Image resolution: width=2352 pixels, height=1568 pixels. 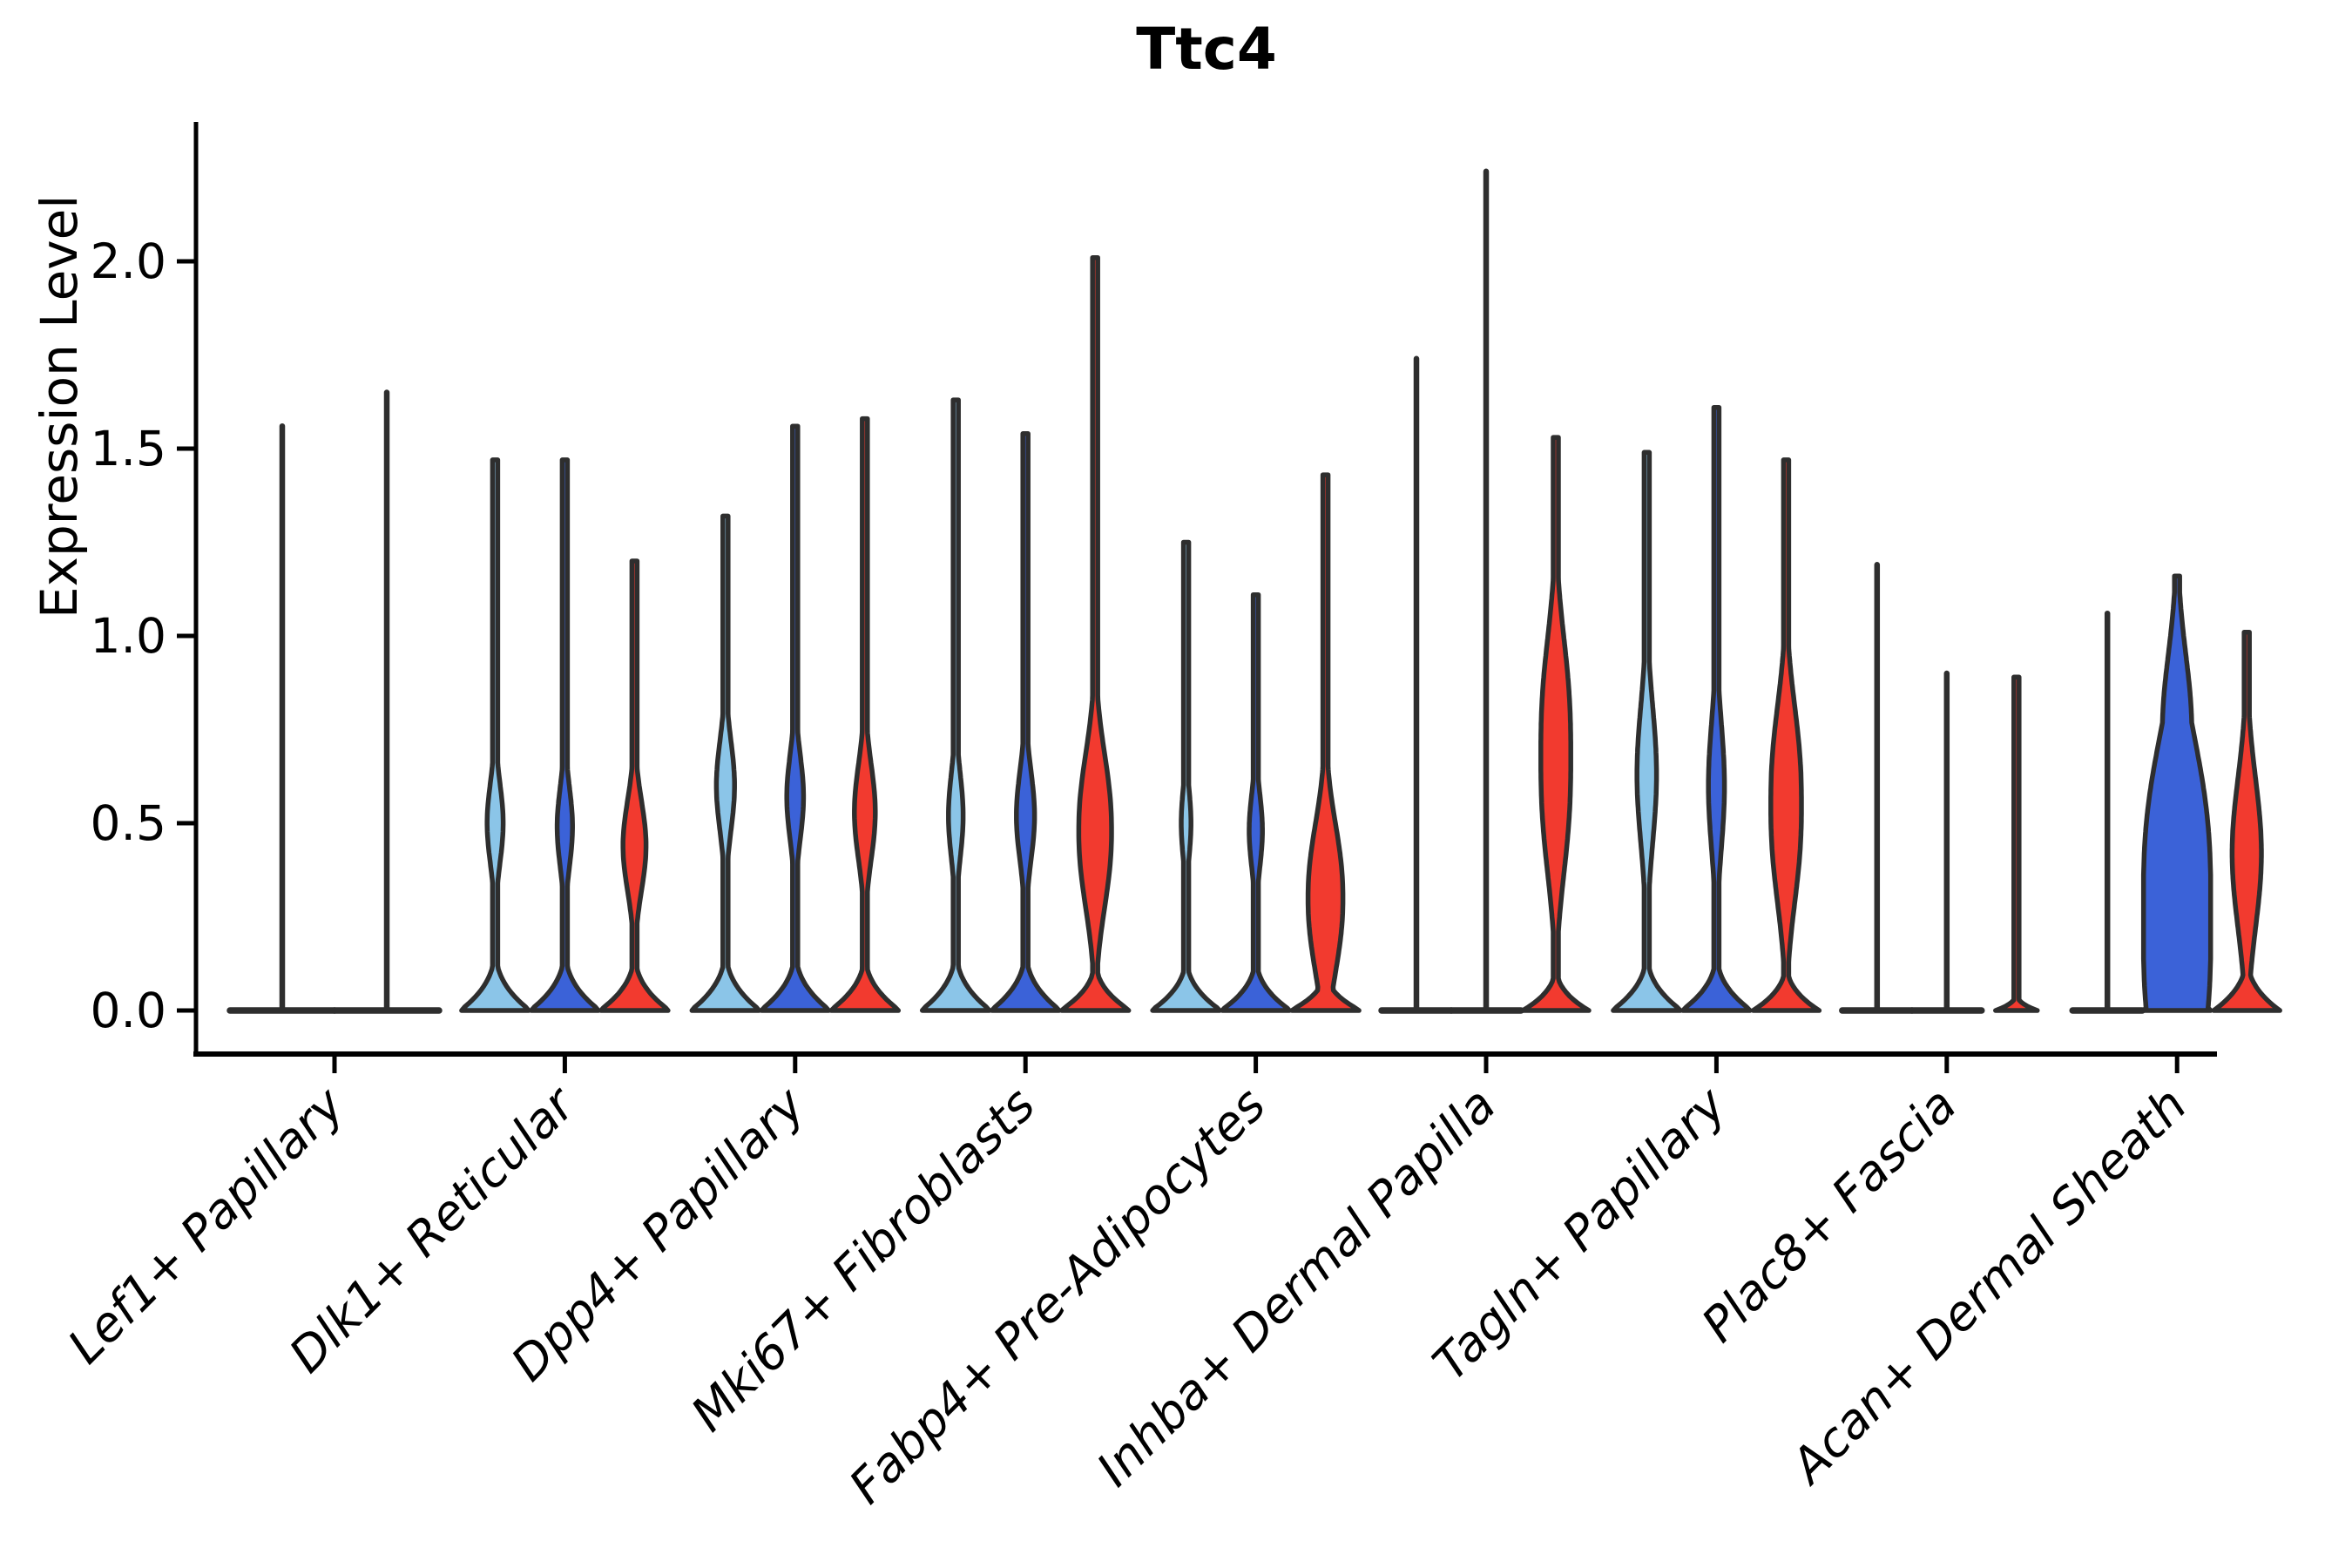 What do you see at coordinates (565, 735) in the screenshot?
I see `violin-1-dark_blue` at bounding box center [565, 735].